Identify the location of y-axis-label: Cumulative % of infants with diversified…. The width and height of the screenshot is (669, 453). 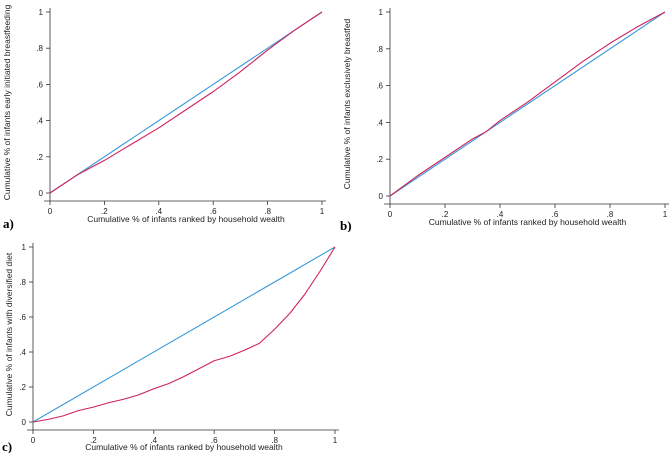
(9, 334).